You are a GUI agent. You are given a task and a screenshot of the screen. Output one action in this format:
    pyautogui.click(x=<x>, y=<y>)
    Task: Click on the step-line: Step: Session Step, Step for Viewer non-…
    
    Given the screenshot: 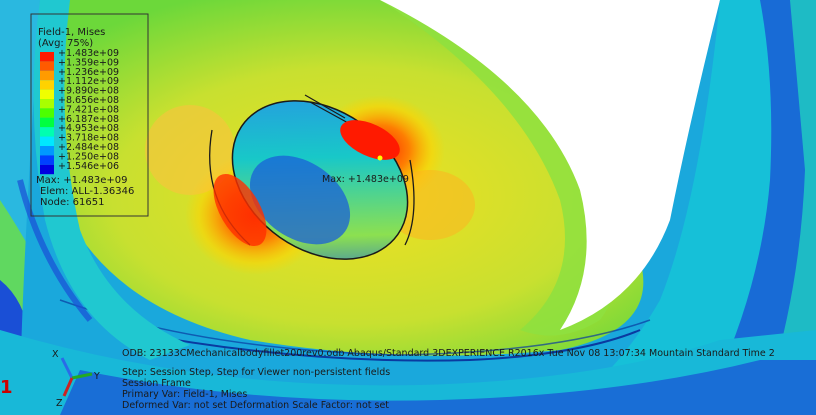 What is the action you would take?
    pyautogui.click(x=256, y=372)
    